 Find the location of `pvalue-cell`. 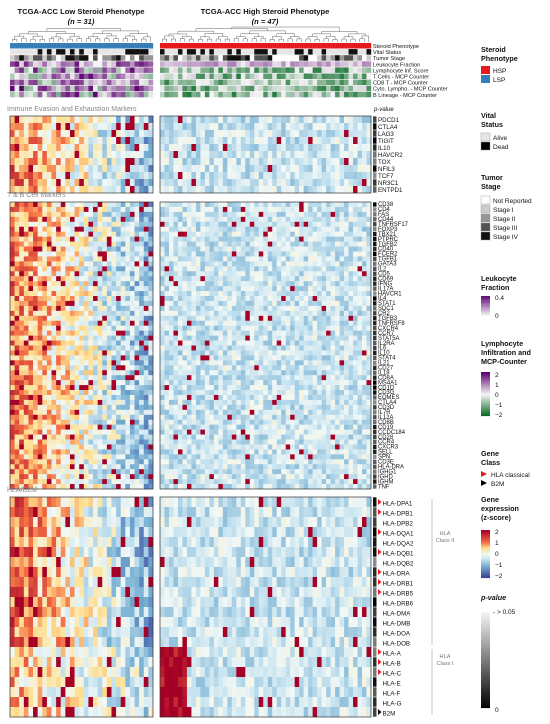

pvalue-cell is located at coordinates (375, 119).